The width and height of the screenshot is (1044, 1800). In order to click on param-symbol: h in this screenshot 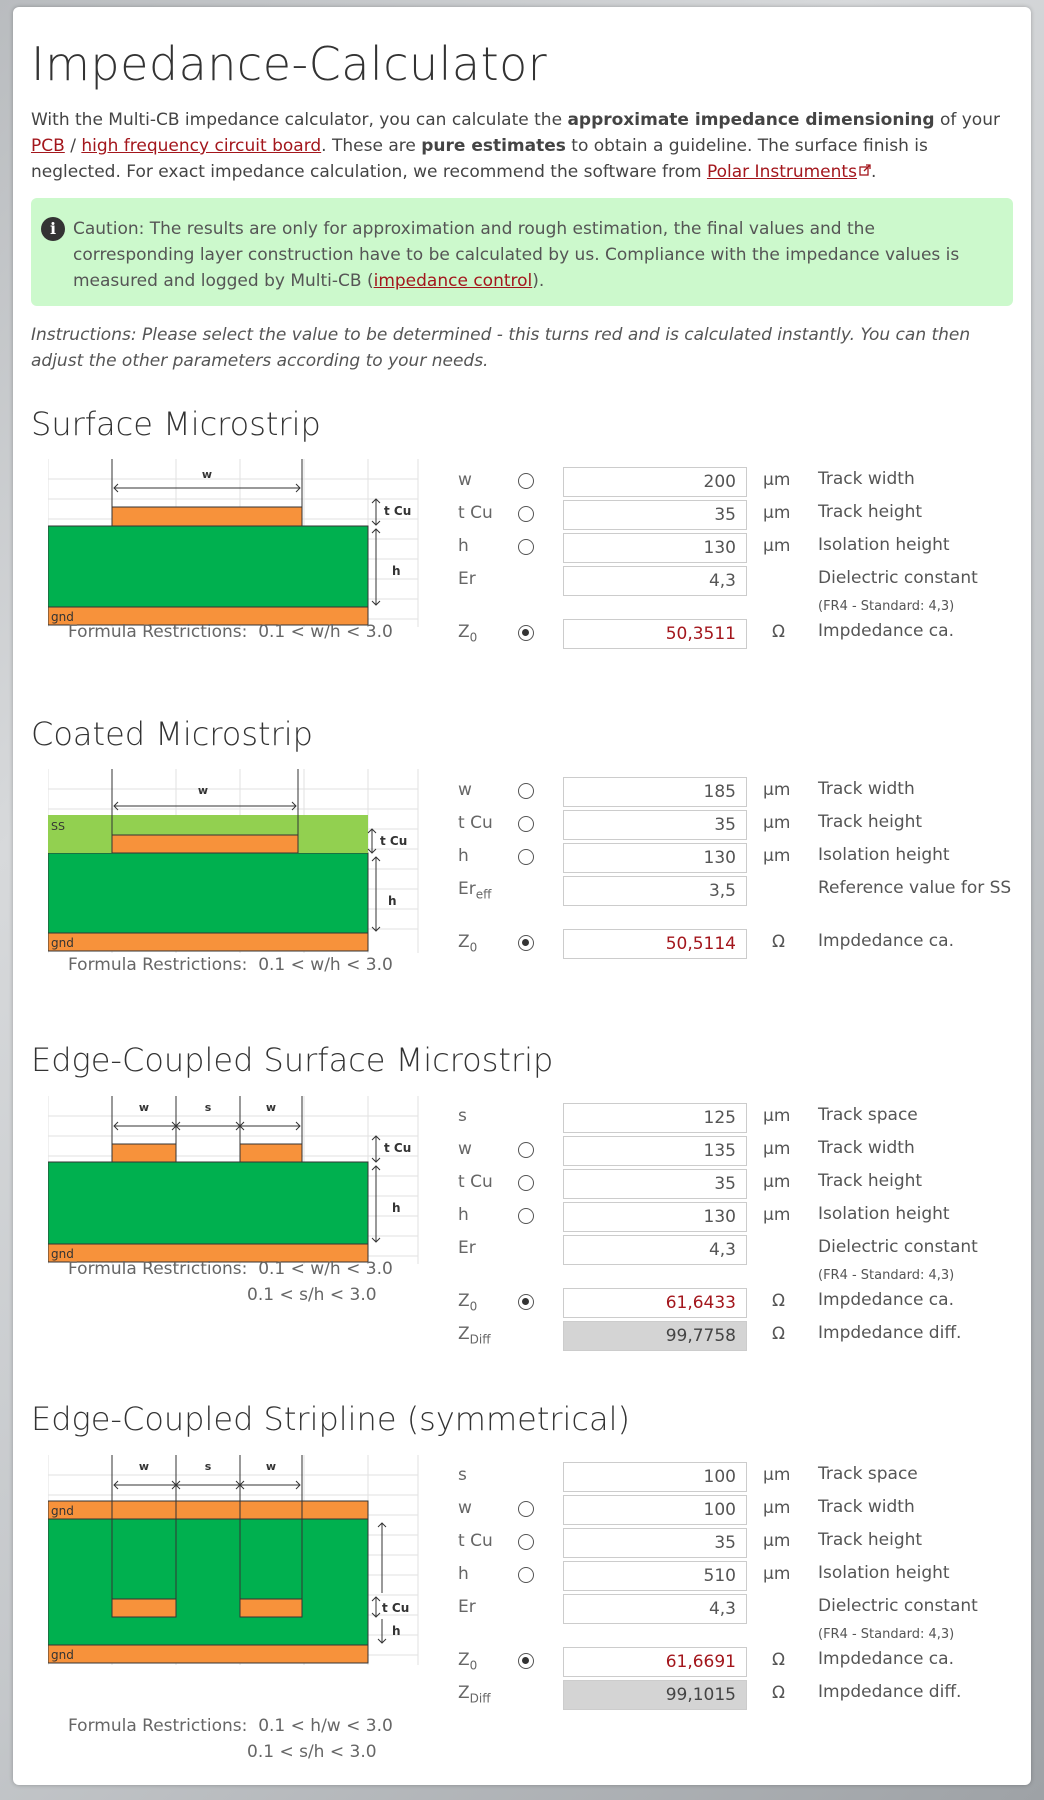, I will do `click(463, 1215)`.